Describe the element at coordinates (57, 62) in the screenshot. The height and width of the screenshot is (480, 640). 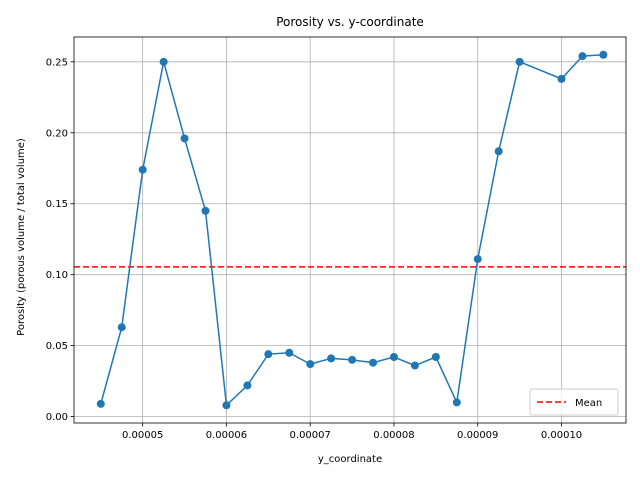
I see `y-tick-label: 0.25` at that location.